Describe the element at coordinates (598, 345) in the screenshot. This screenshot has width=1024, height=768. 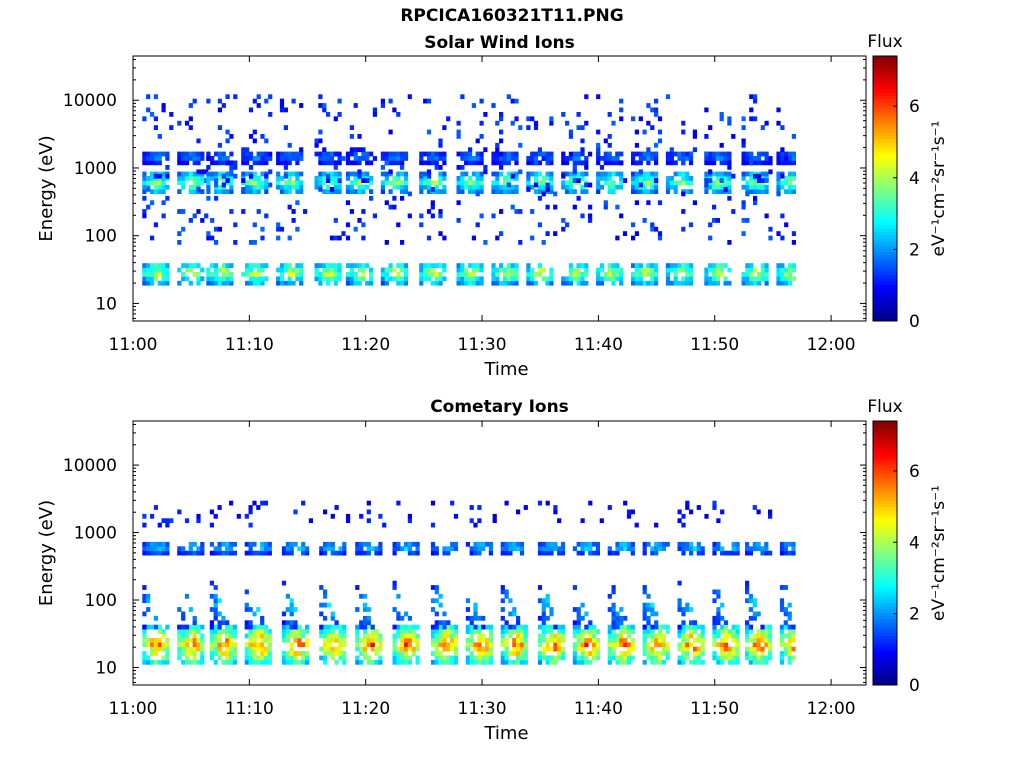
I see `x-tick-label: 11:40` at that location.